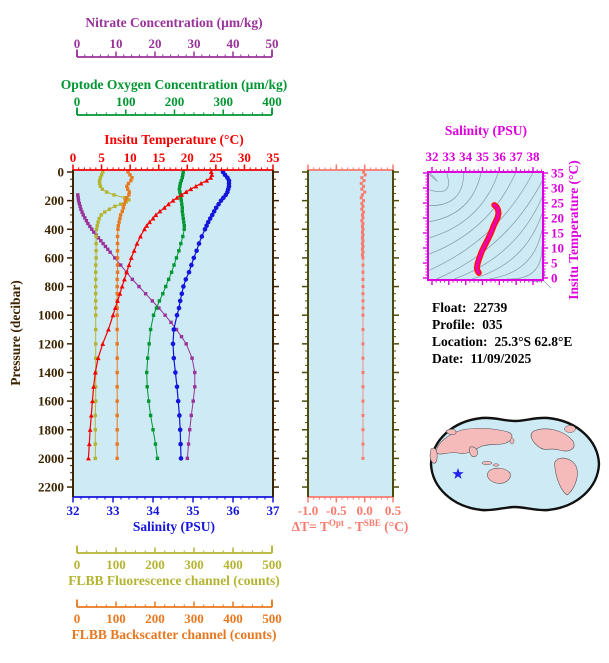 Image resolution: width=609 pixels, height=663 pixels. What do you see at coordinates (126, 101) in the screenshot?
I see `oxygen-tick-label: 100` at bounding box center [126, 101].